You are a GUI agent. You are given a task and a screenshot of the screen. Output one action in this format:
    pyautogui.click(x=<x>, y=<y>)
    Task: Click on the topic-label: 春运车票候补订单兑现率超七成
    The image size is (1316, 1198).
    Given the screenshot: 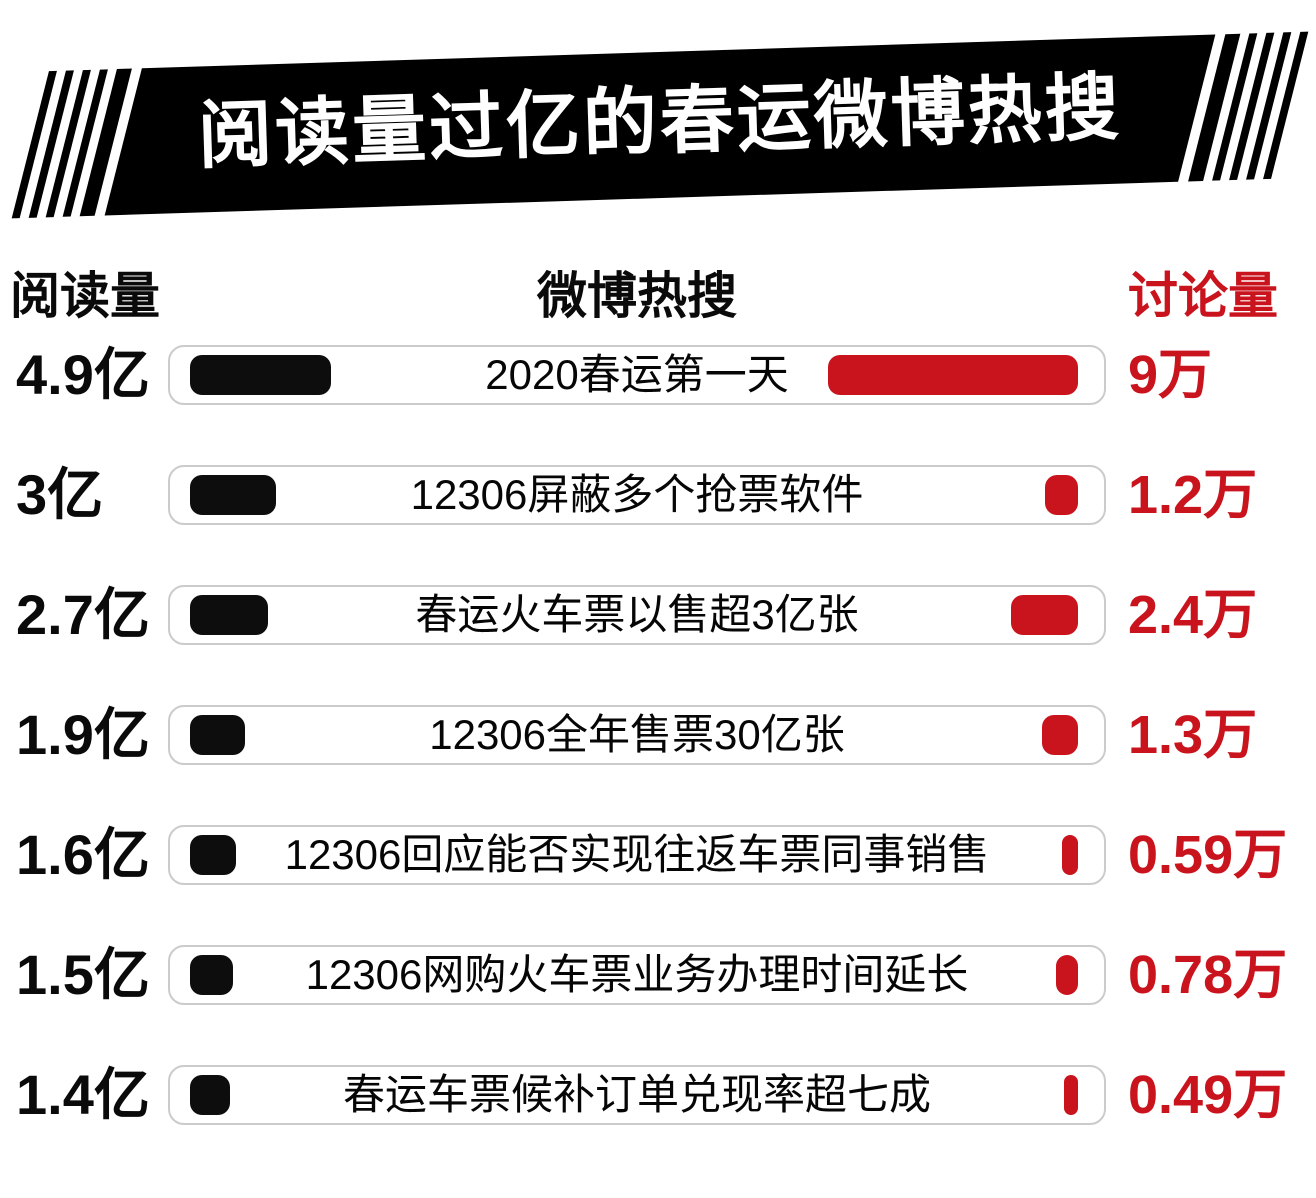 What is the action you would take?
    pyautogui.click(x=636, y=1094)
    